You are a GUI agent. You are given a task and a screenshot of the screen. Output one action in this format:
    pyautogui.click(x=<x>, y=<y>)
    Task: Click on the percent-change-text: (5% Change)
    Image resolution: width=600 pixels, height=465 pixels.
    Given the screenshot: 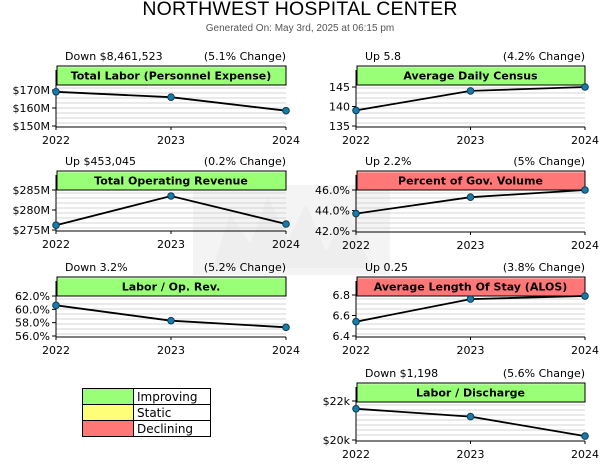 What is the action you would take?
    pyautogui.click(x=549, y=161)
    